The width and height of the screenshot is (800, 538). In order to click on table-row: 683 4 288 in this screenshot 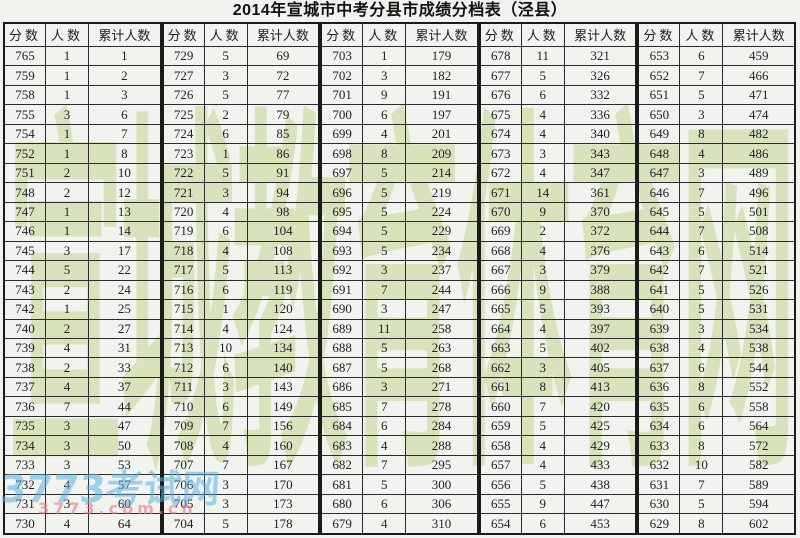, I will do `click(399, 445)`.